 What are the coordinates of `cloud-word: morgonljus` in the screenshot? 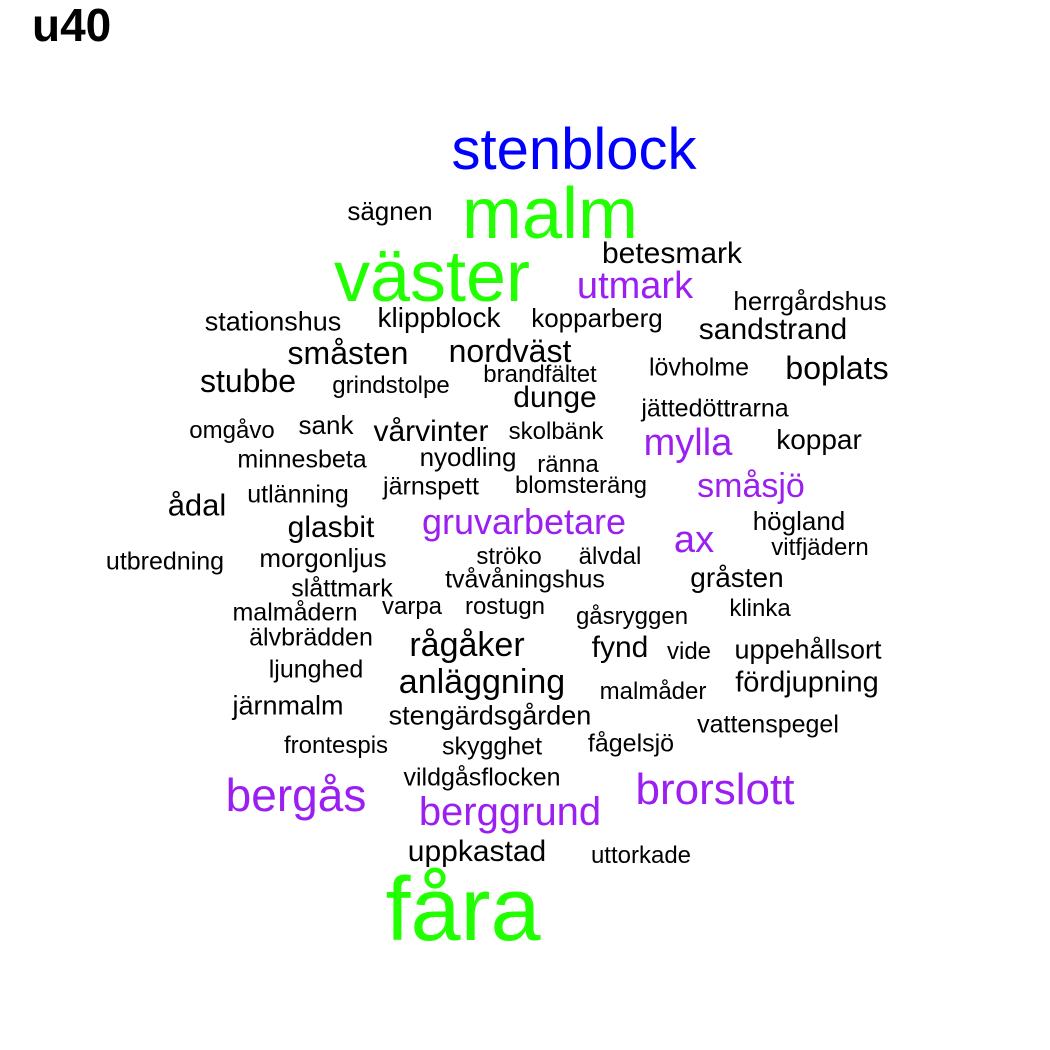 It's located at (323, 558).